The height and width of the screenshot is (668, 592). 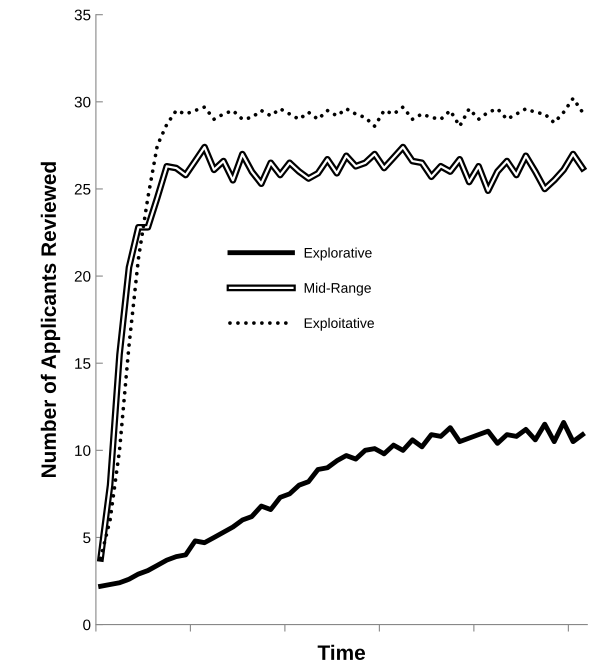 I want to click on legend-label: Explorative, so click(x=338, y=254).